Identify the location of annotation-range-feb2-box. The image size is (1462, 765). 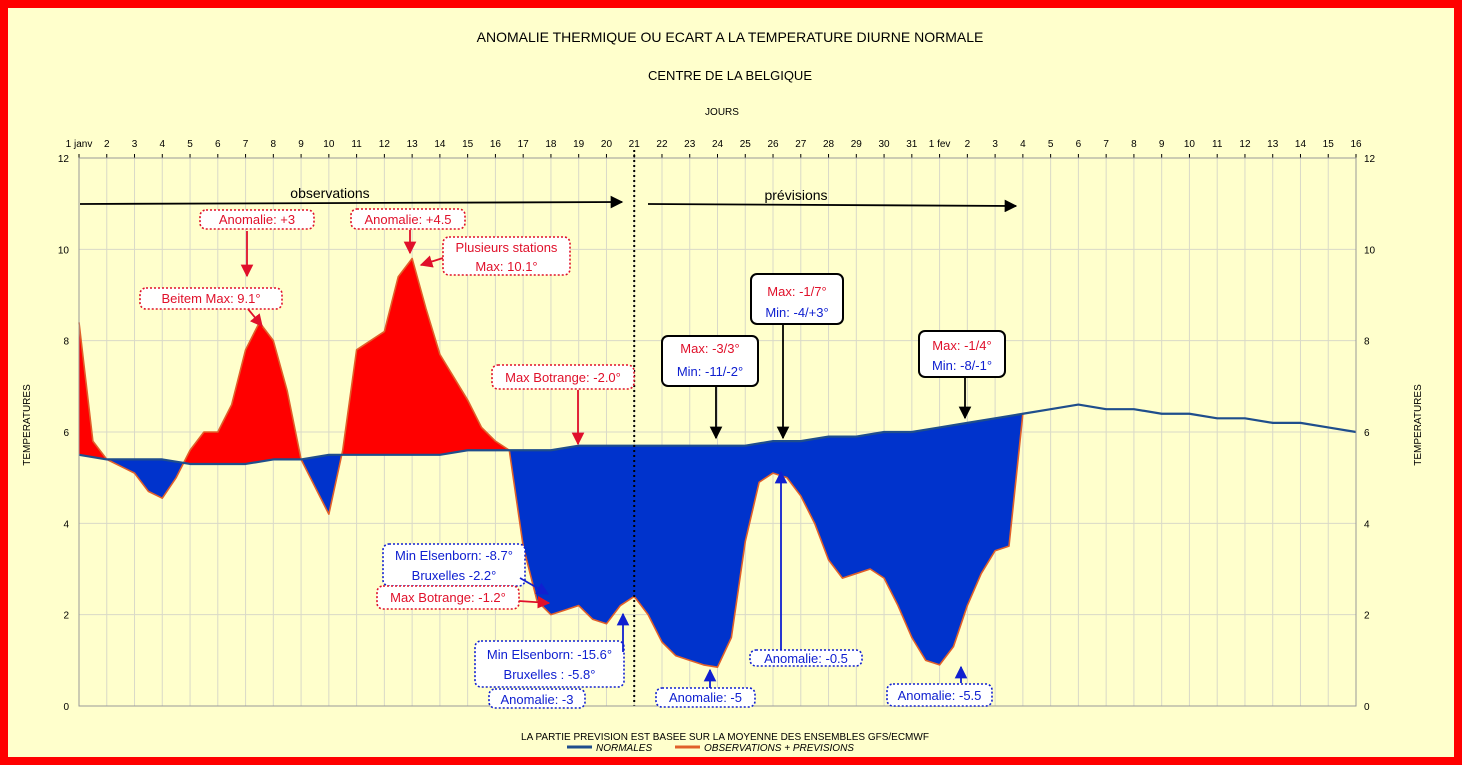
(962, 354).